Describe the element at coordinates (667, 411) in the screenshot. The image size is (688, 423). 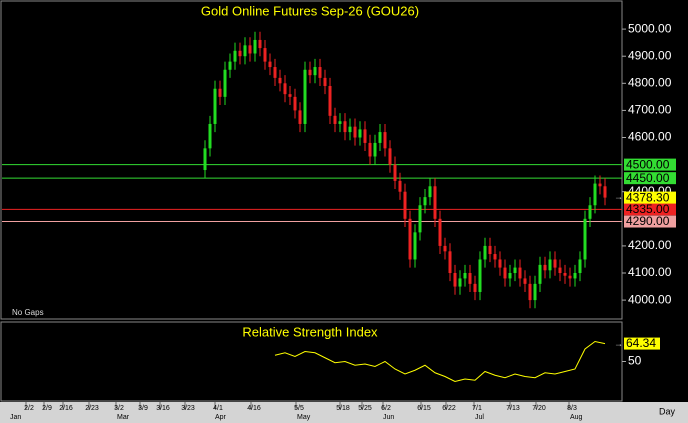
I see `x-unit: Day` at that location.